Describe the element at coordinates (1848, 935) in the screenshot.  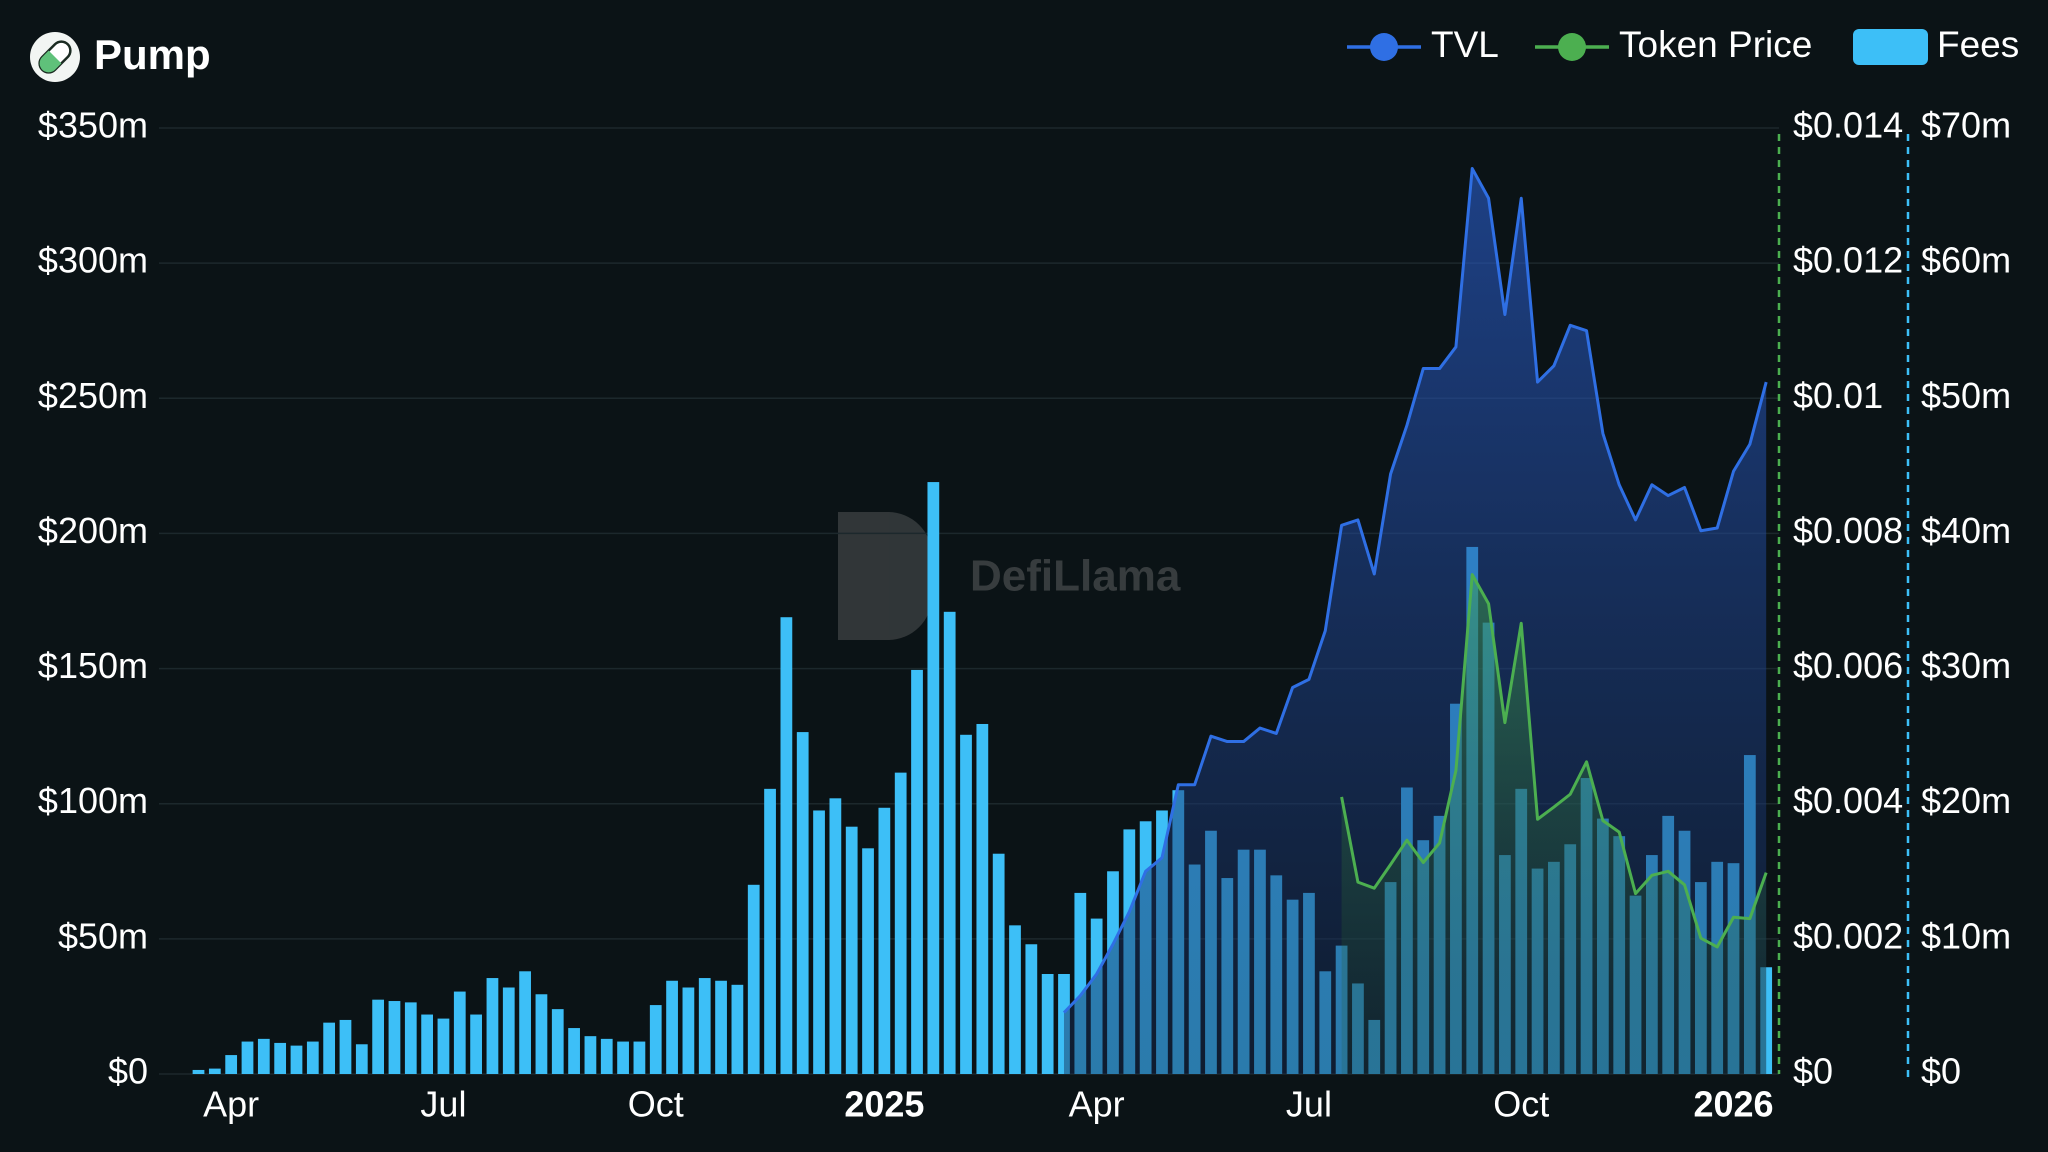
I see `y2-tick-label: $0.002` at that location.